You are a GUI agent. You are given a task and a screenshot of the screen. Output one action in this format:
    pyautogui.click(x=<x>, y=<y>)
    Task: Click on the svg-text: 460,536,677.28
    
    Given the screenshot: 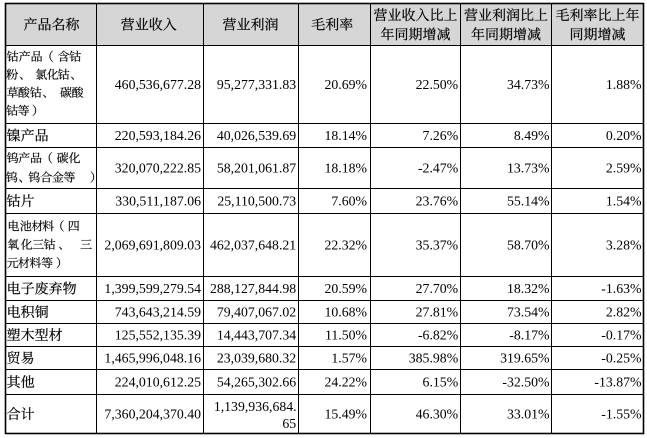 What is the action you would take?
    pyautogui.click(x=158, y=84)
    